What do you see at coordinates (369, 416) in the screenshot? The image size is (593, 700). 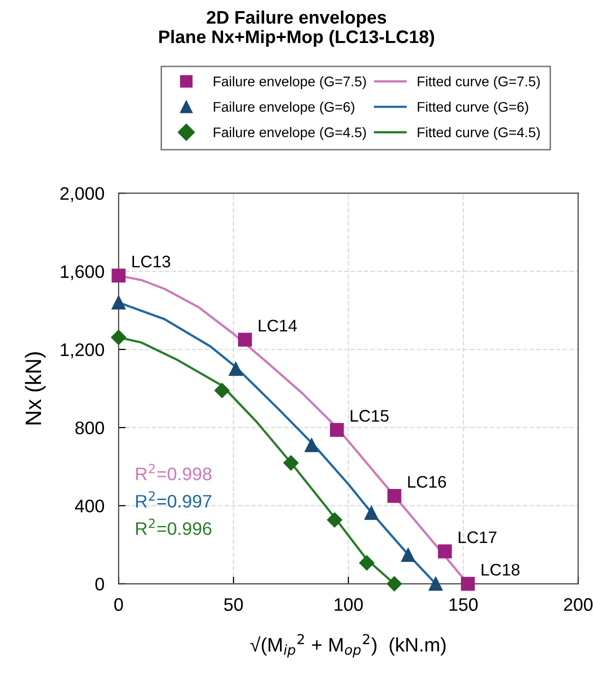 I see `annotation: LC15` at bounding box center [369, 416].